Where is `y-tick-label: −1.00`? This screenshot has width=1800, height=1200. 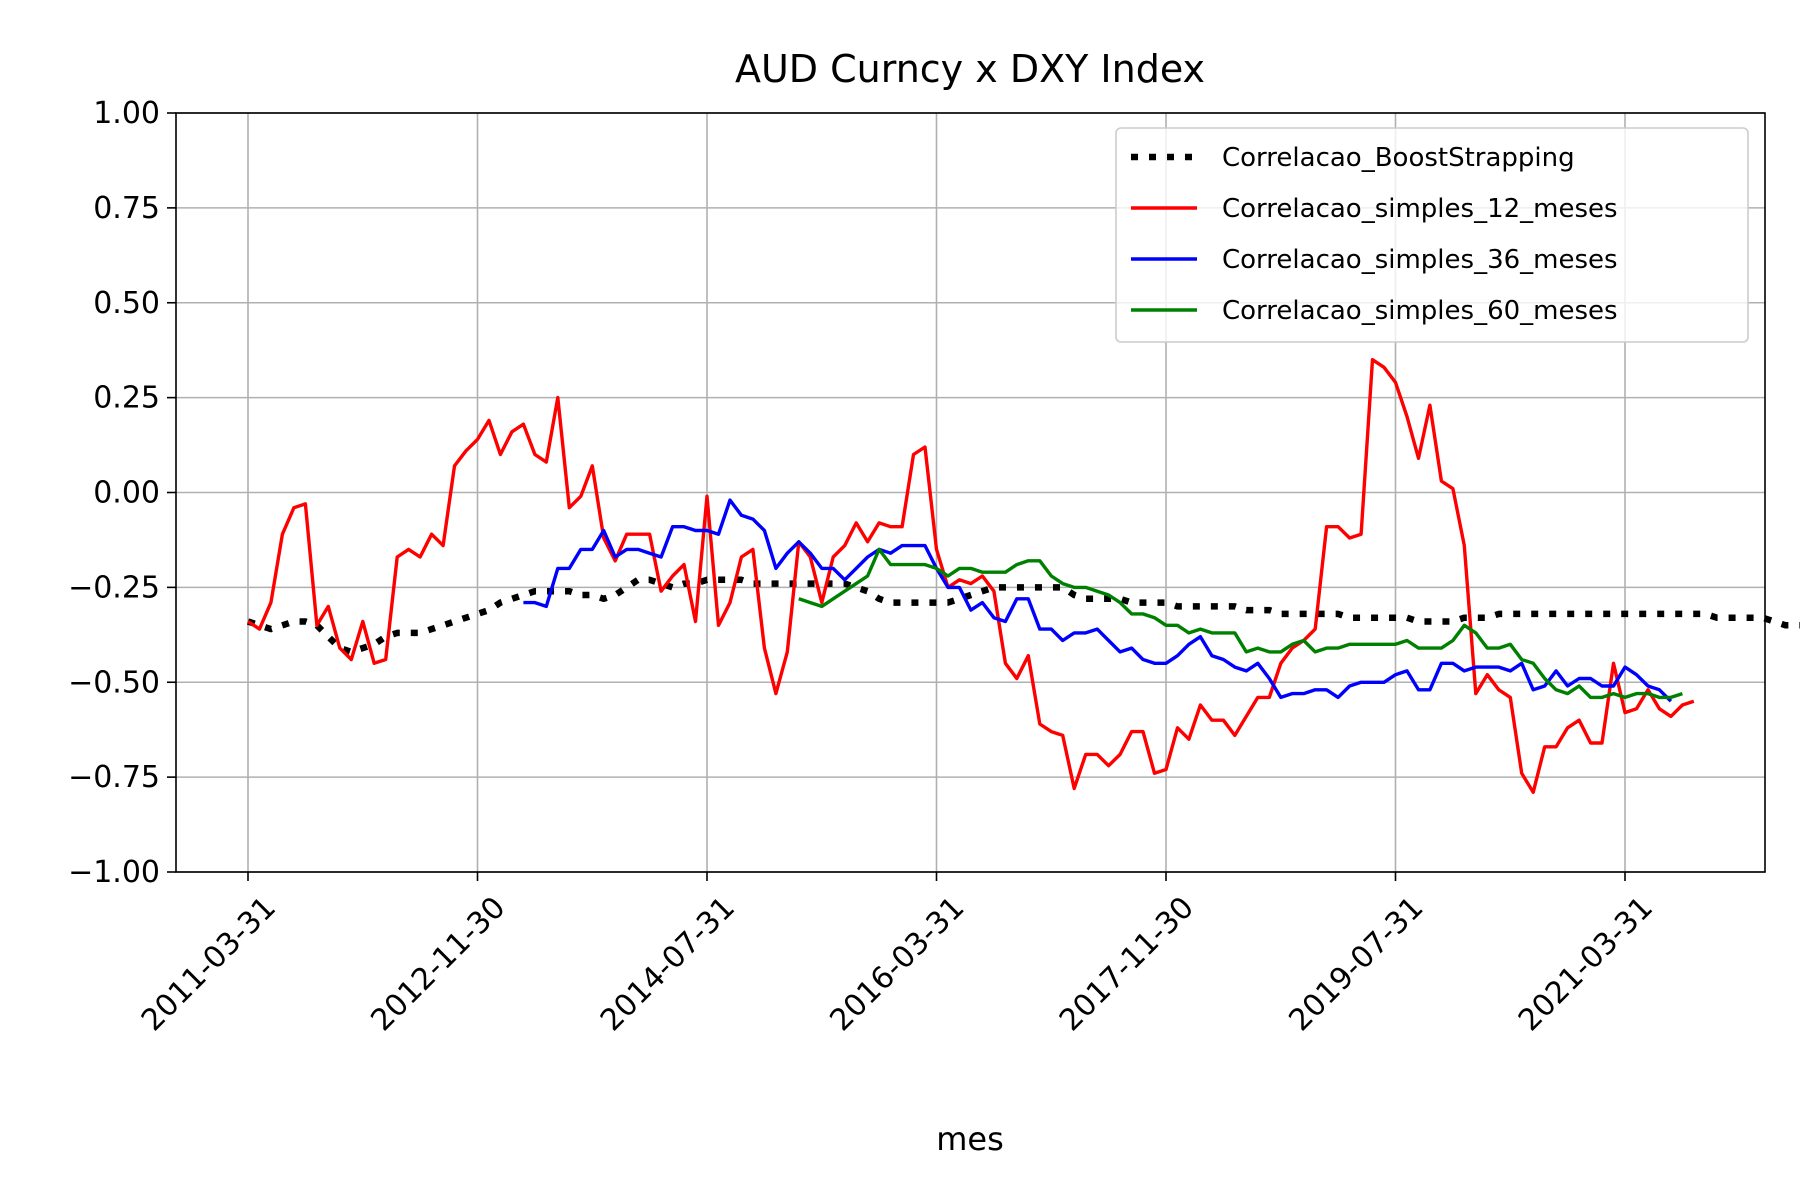 y-tick-label: −1.00 is located at coordinates (114, 872).